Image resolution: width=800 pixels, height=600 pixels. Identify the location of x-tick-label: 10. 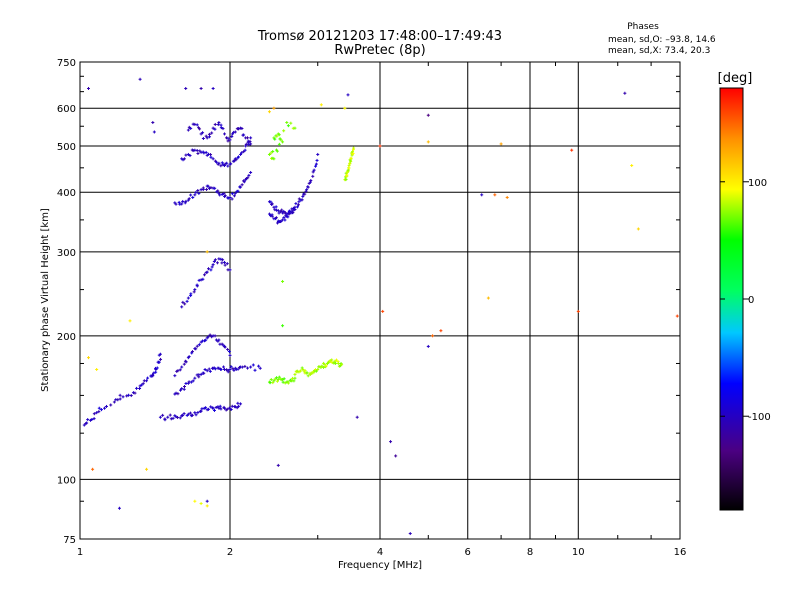
(578, 552).